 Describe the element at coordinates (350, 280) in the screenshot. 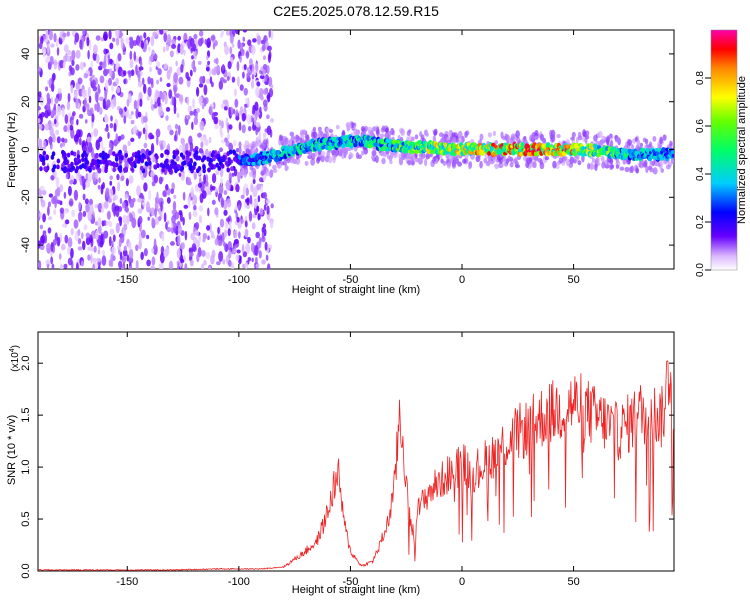

I see `x-tick-label: -50` at that location.